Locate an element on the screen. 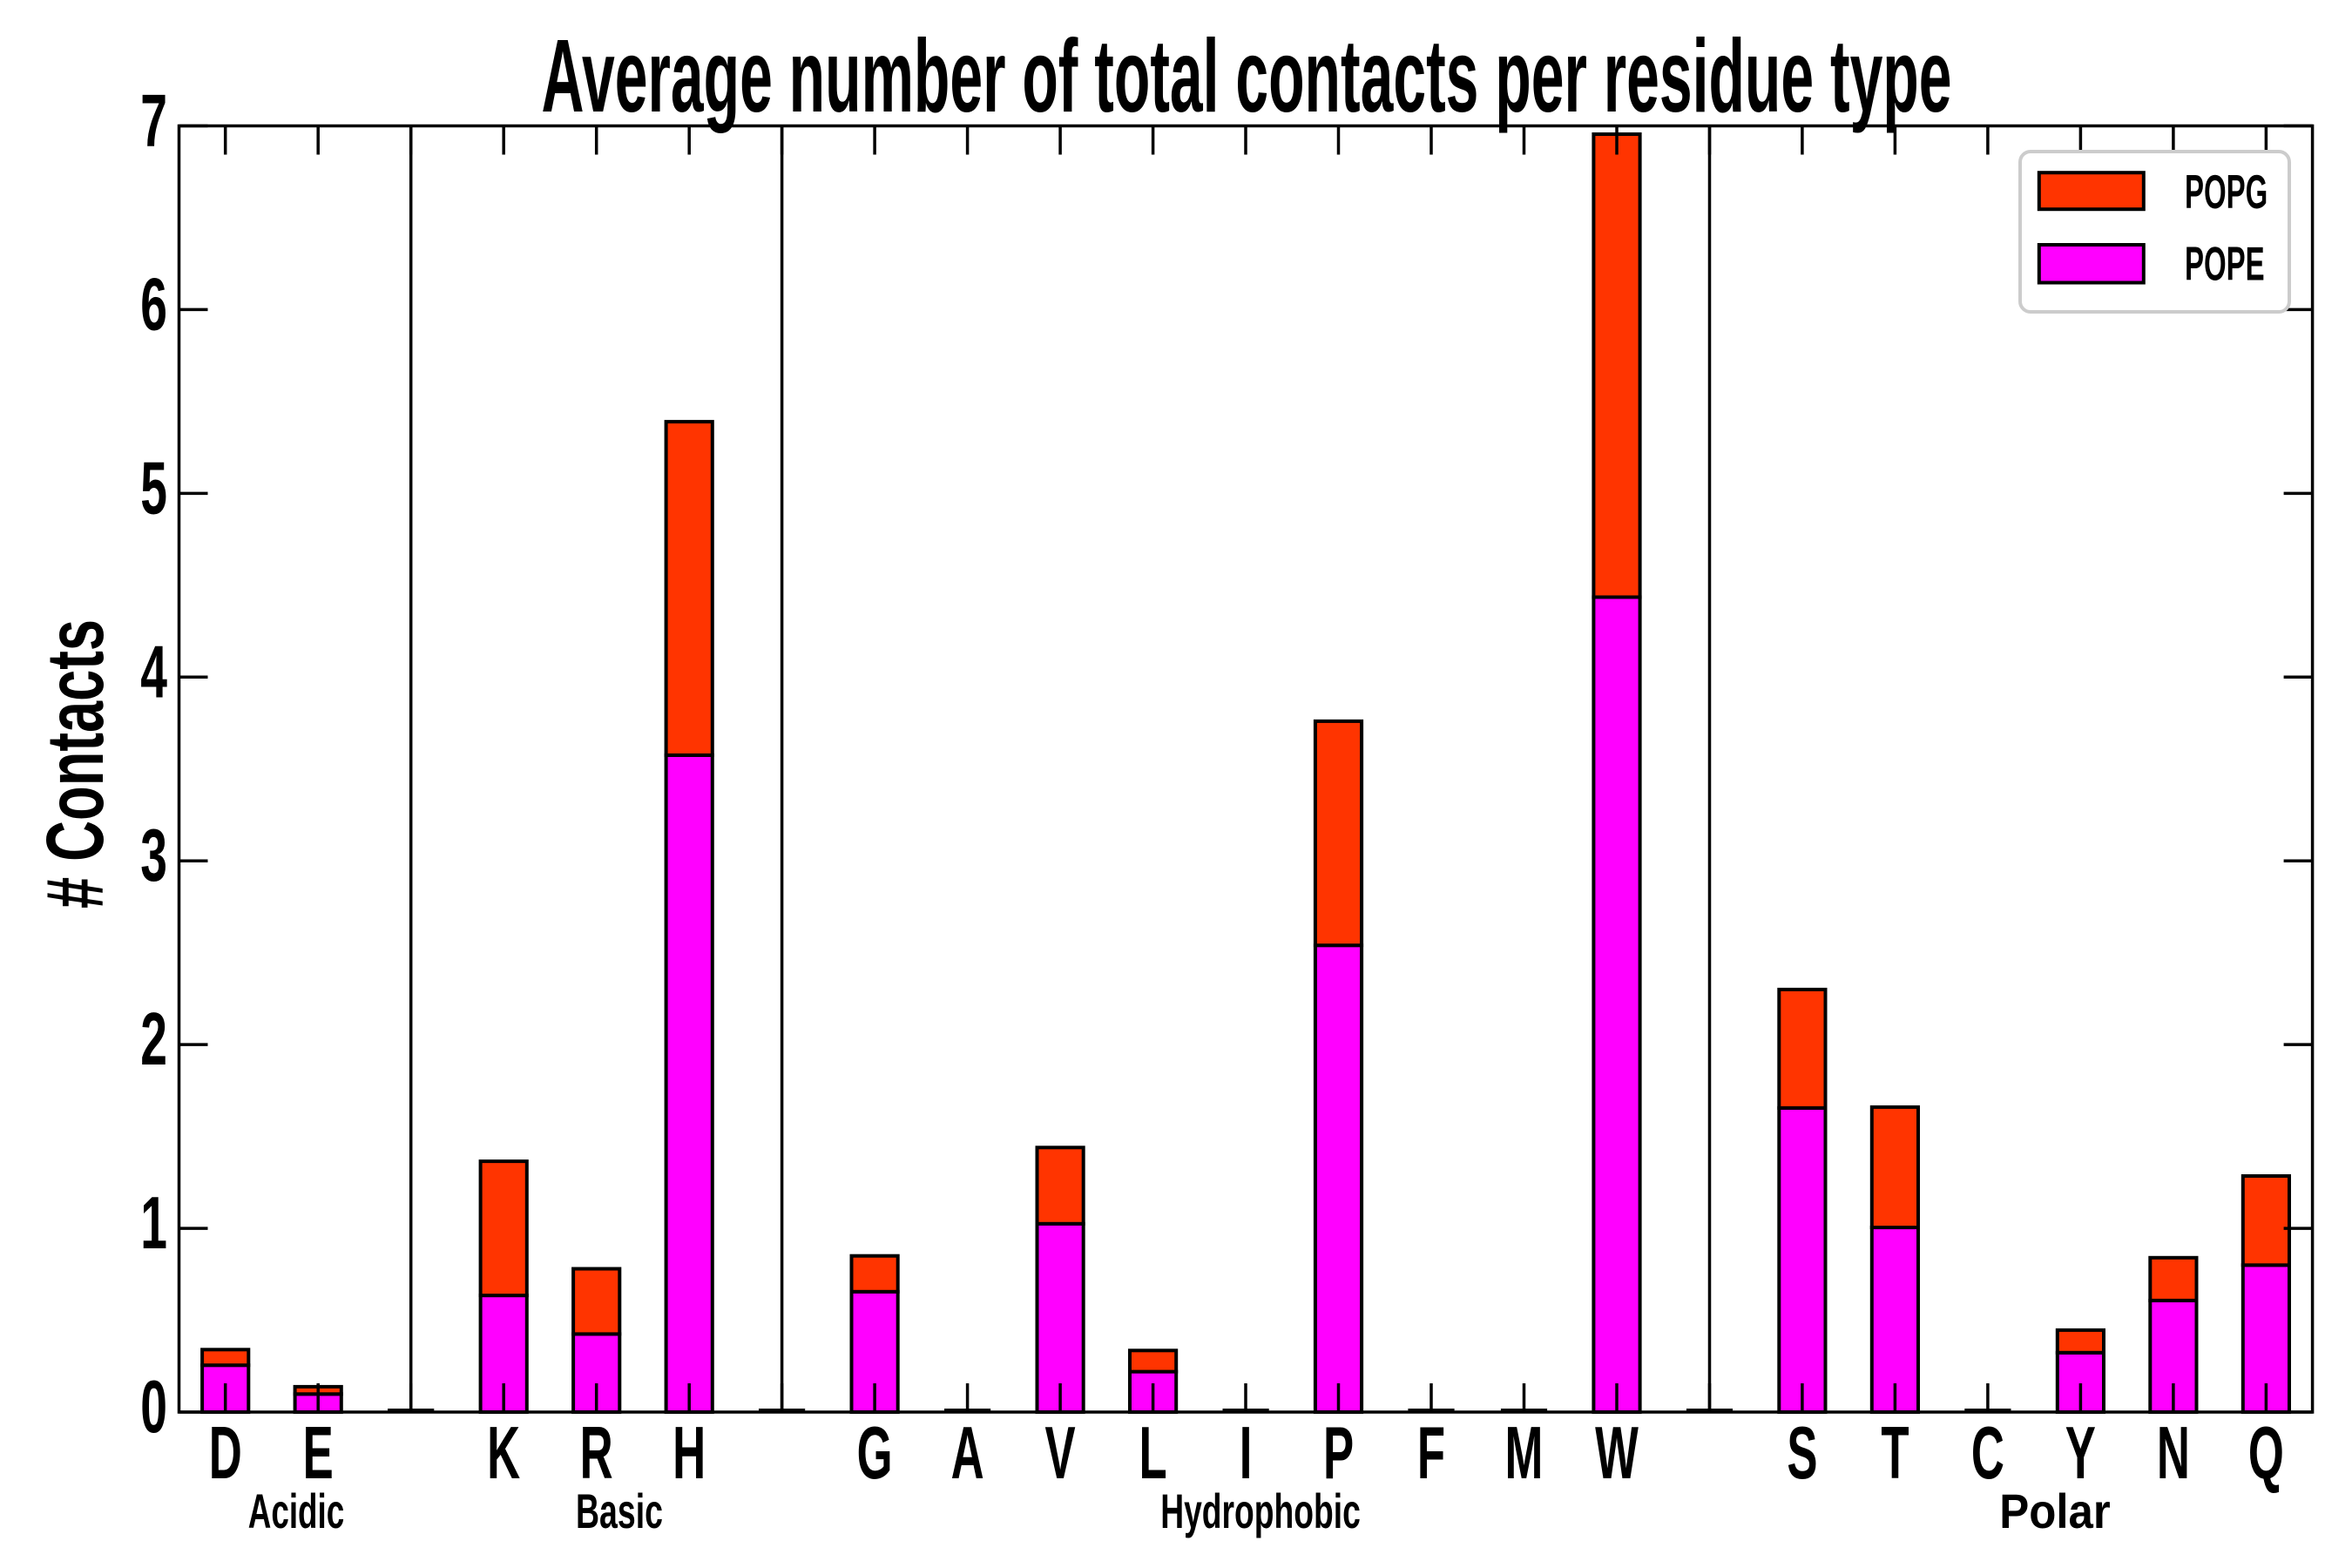  svg-text: Hydrophobic is located at coordinates (1260, 1511).